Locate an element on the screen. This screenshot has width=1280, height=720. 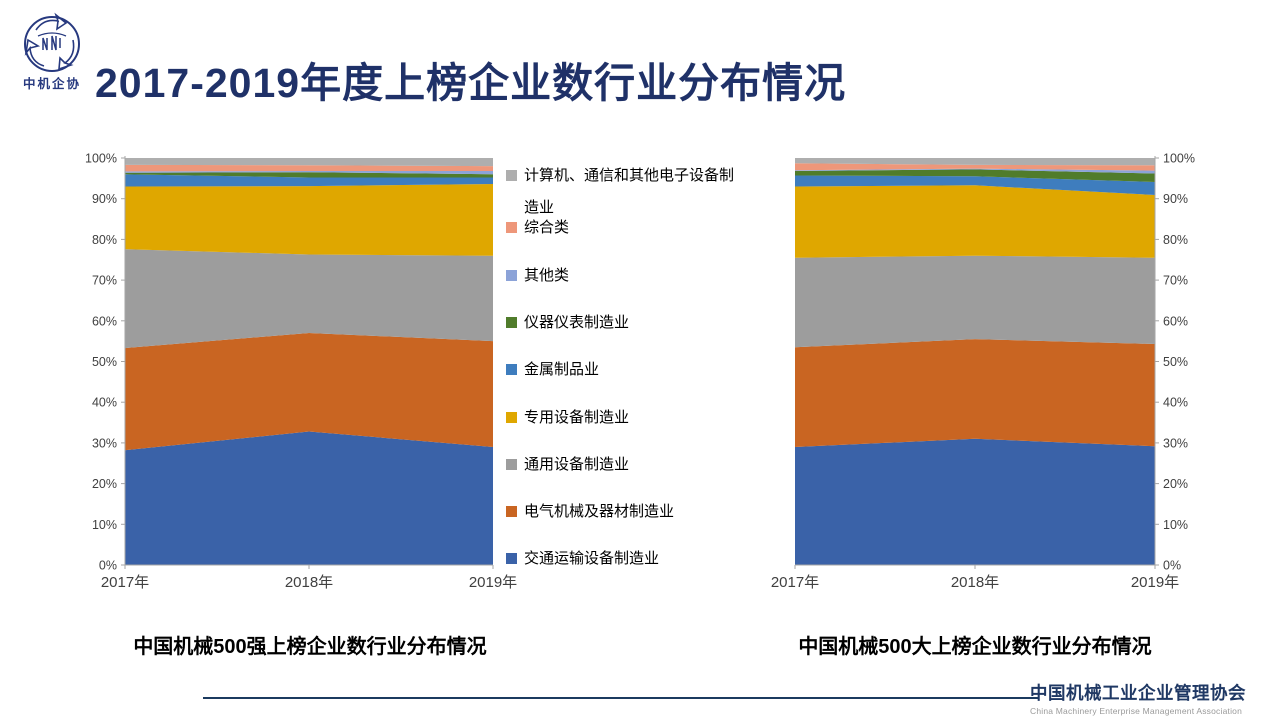
footer-divider-line is located at coordinates (620, 698).